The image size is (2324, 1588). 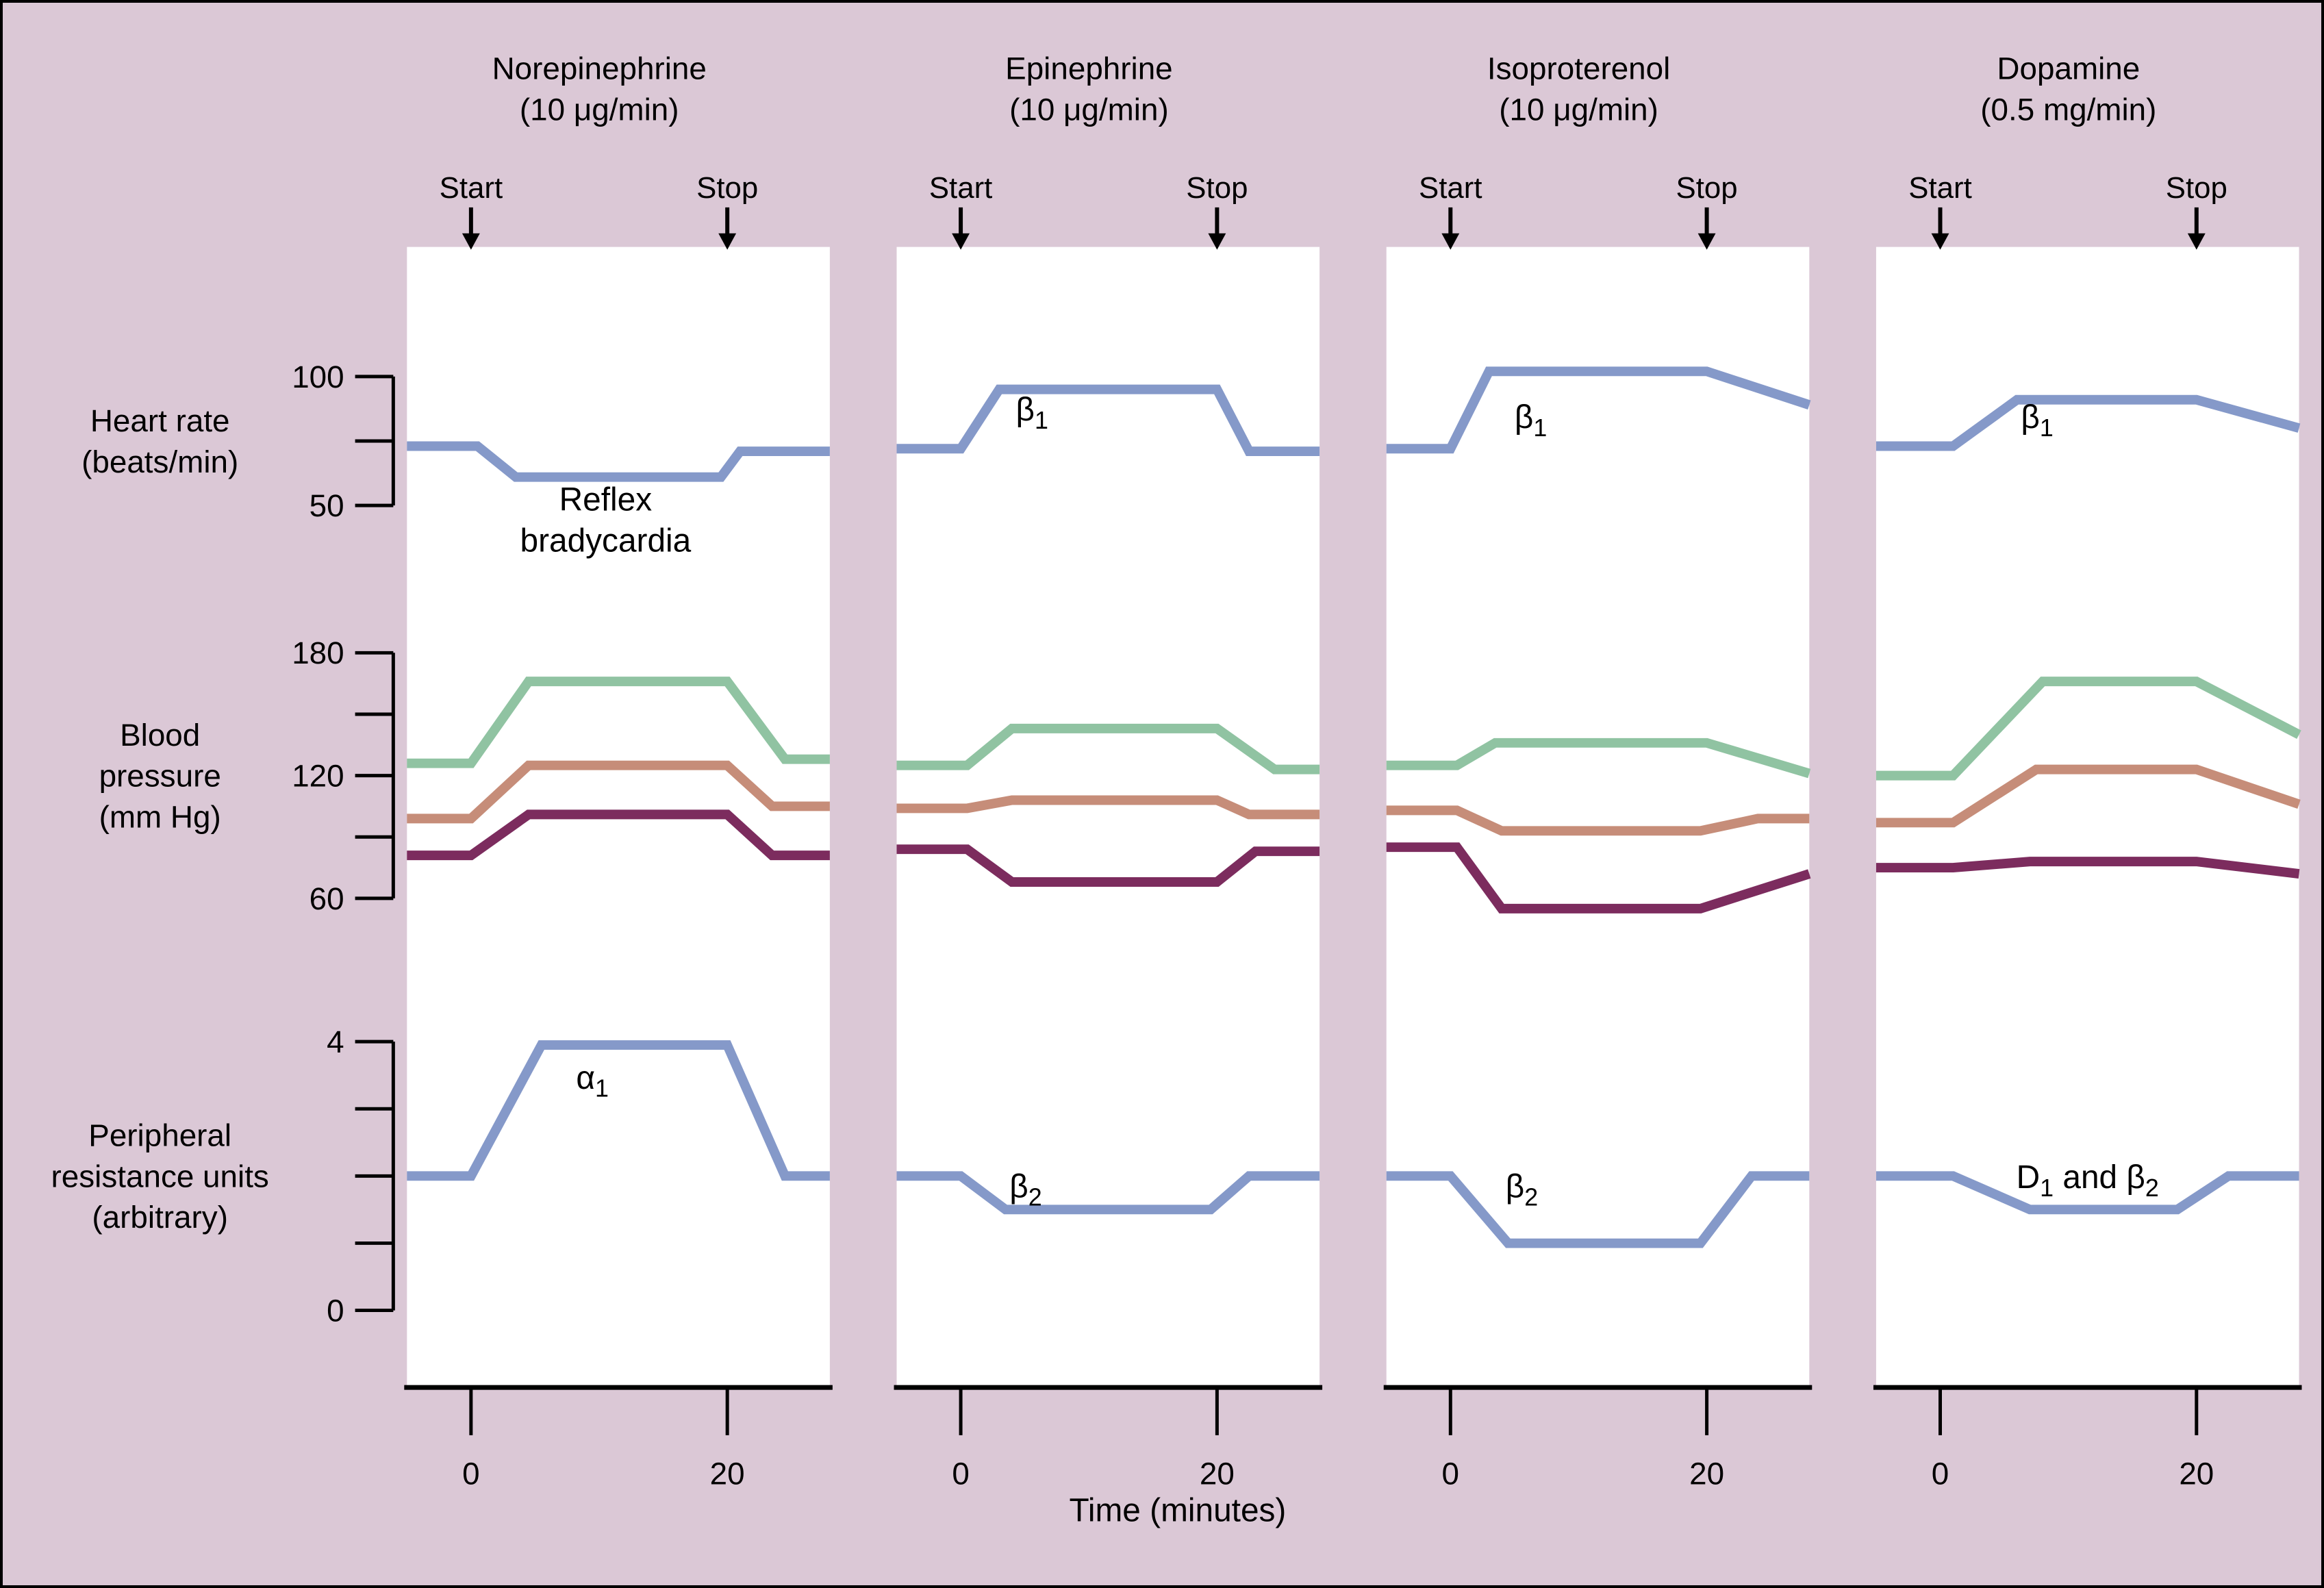 I want to click on series-norepinephrine-diastolic, so click(x=618, y=835).